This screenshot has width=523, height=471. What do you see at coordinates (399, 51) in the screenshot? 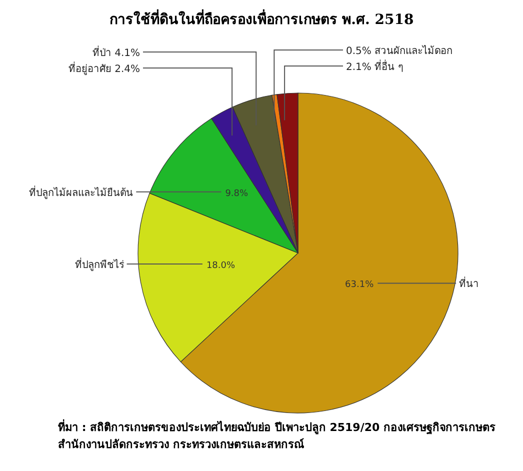
I see `slice-label: 0.5% สวนผักและไม้ดอก` at bounding box center [399, 51].